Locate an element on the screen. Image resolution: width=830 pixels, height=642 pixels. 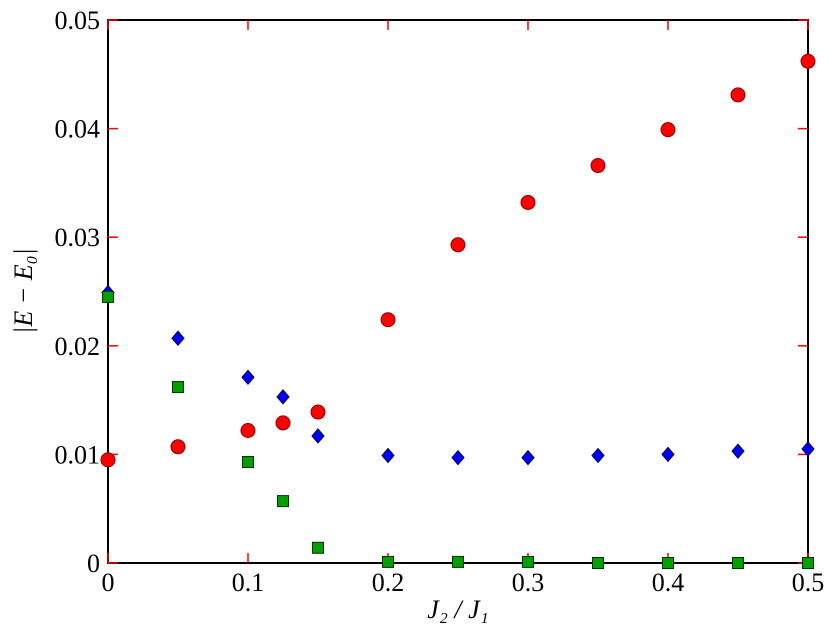
y-tick-label: 0.02 is located at coordinates (78, 346).